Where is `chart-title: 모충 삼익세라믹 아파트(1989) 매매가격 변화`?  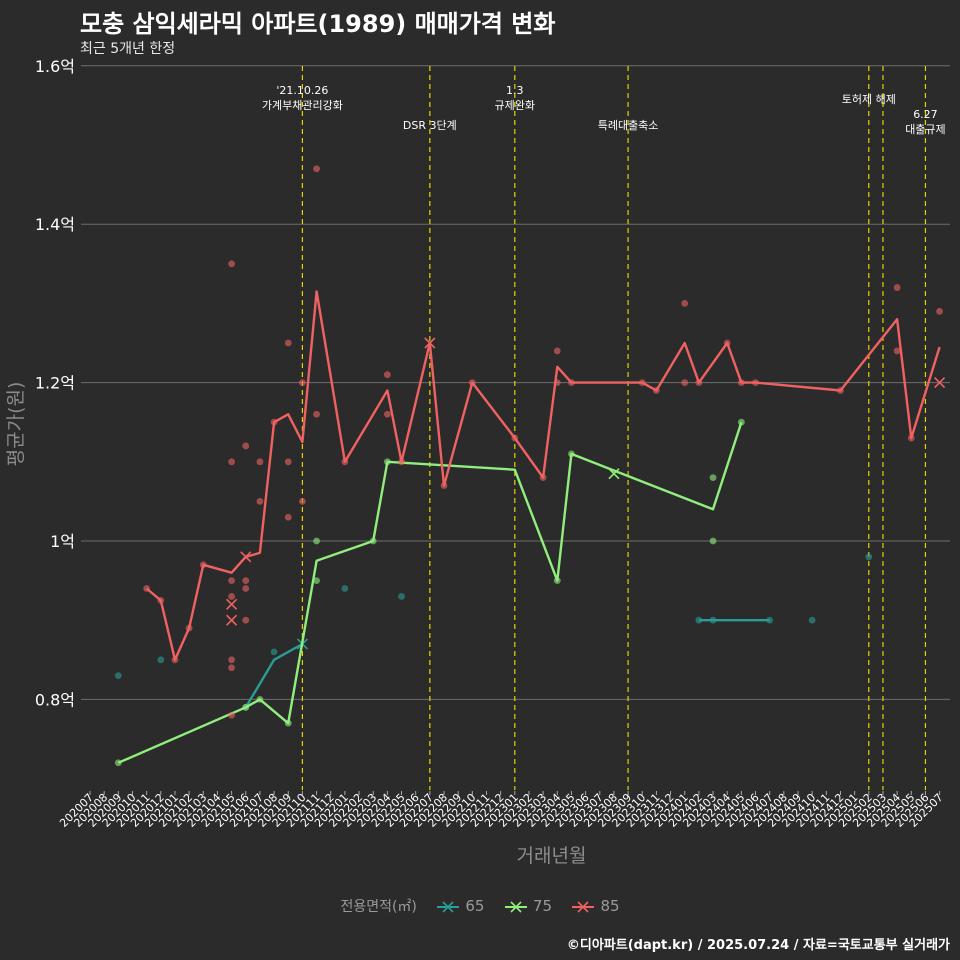
chart-title: 모충 삼익세라믹 아파트(1989) 매매가격 변화 is located at coordinates (318, 24).